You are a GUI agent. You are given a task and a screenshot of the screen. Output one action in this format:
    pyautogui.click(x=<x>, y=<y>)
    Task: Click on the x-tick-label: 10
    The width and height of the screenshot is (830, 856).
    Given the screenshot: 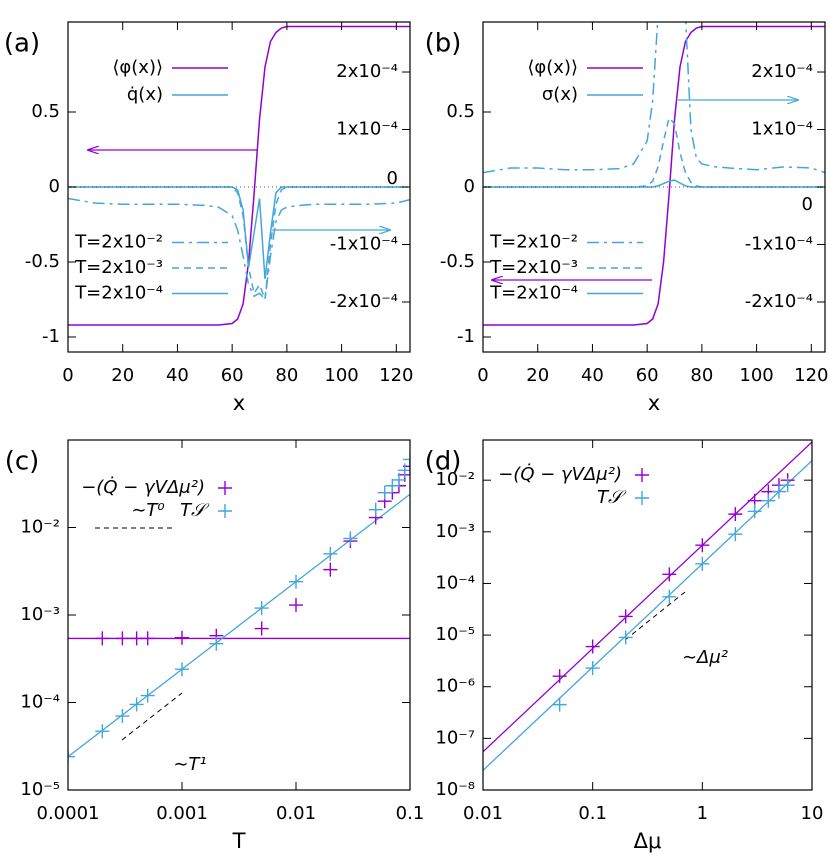 What is the action you would take?
    pyautogui.click(x=812, y=813)
    